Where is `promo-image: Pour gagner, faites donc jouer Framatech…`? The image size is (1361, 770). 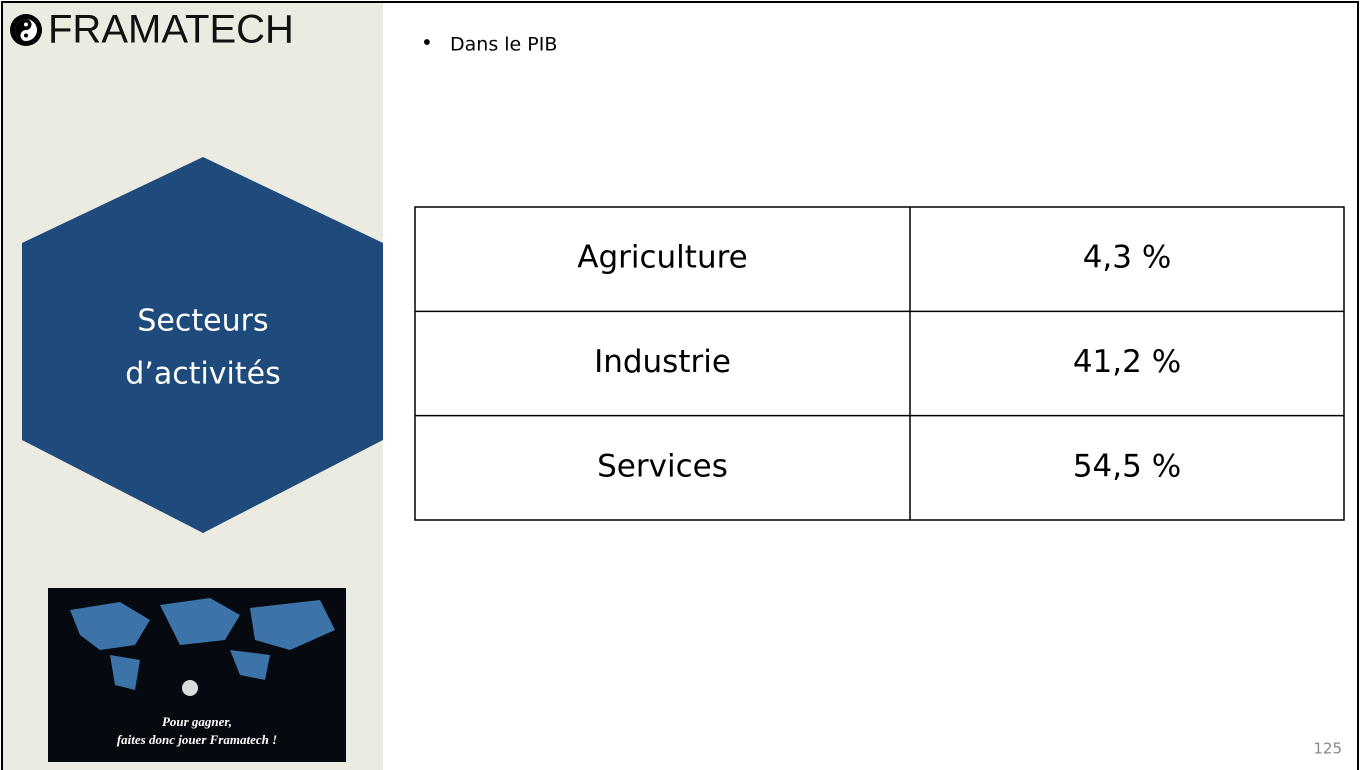
promo-image: Pour gagner, faites donc jouer Framatech… is located at coordinates (197, 675).